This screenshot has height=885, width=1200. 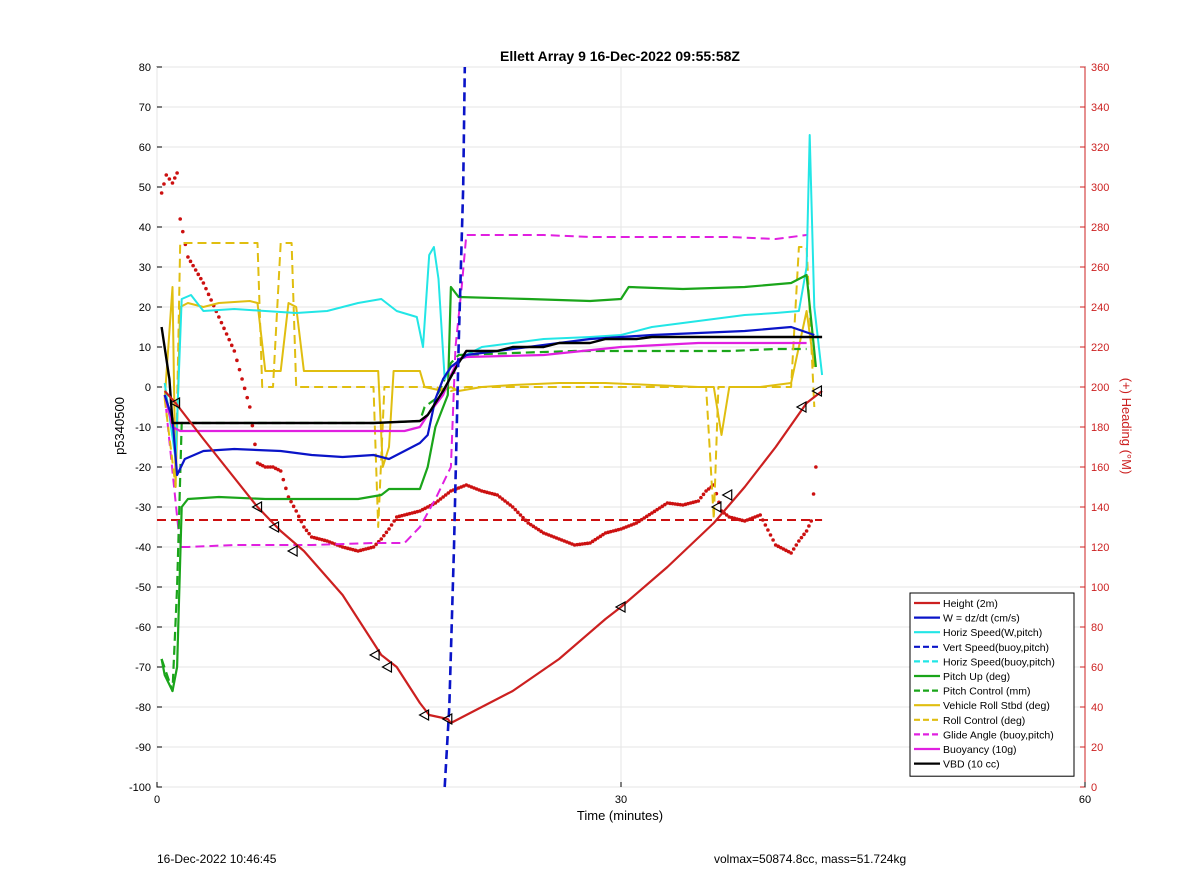 What do you see at coordinates (987, 692) in the screenshot?
I see `legend-label: Pitch Control (mm)` at bounding box center [987, 692].